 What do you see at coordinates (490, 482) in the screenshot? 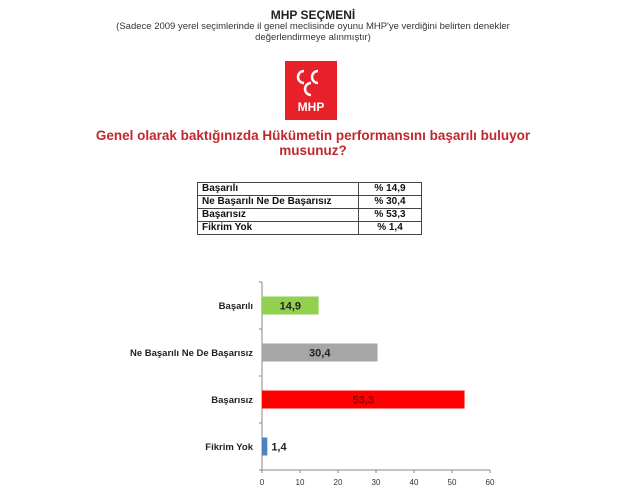
I see `x-tick-label: 60` at bounding box center [490, 482].